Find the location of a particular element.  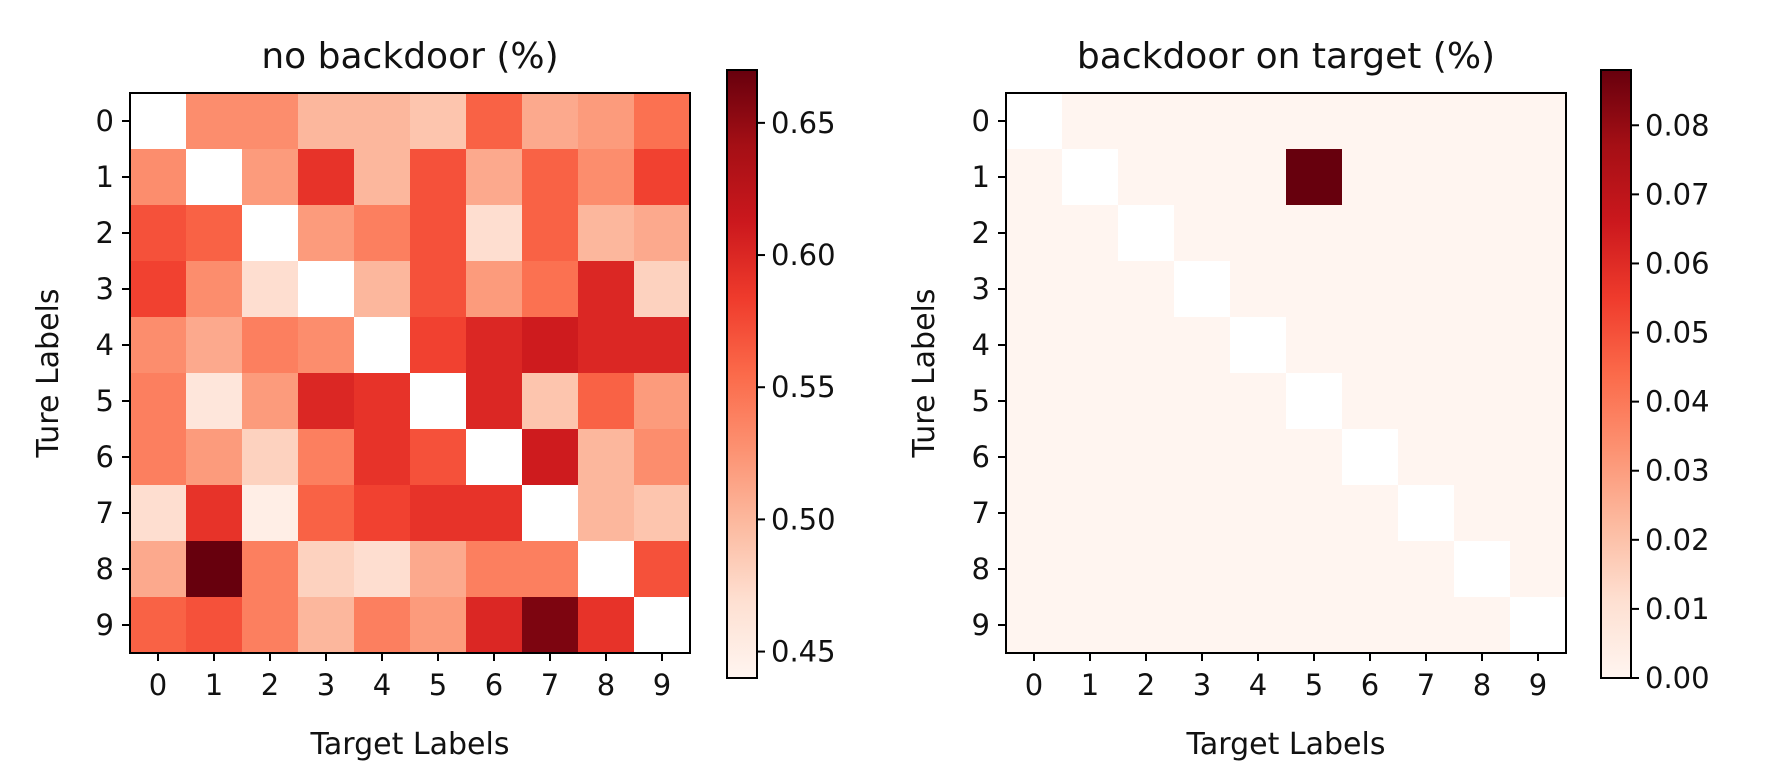

x-tick-label: 4 is located at coordinates (382, 685).